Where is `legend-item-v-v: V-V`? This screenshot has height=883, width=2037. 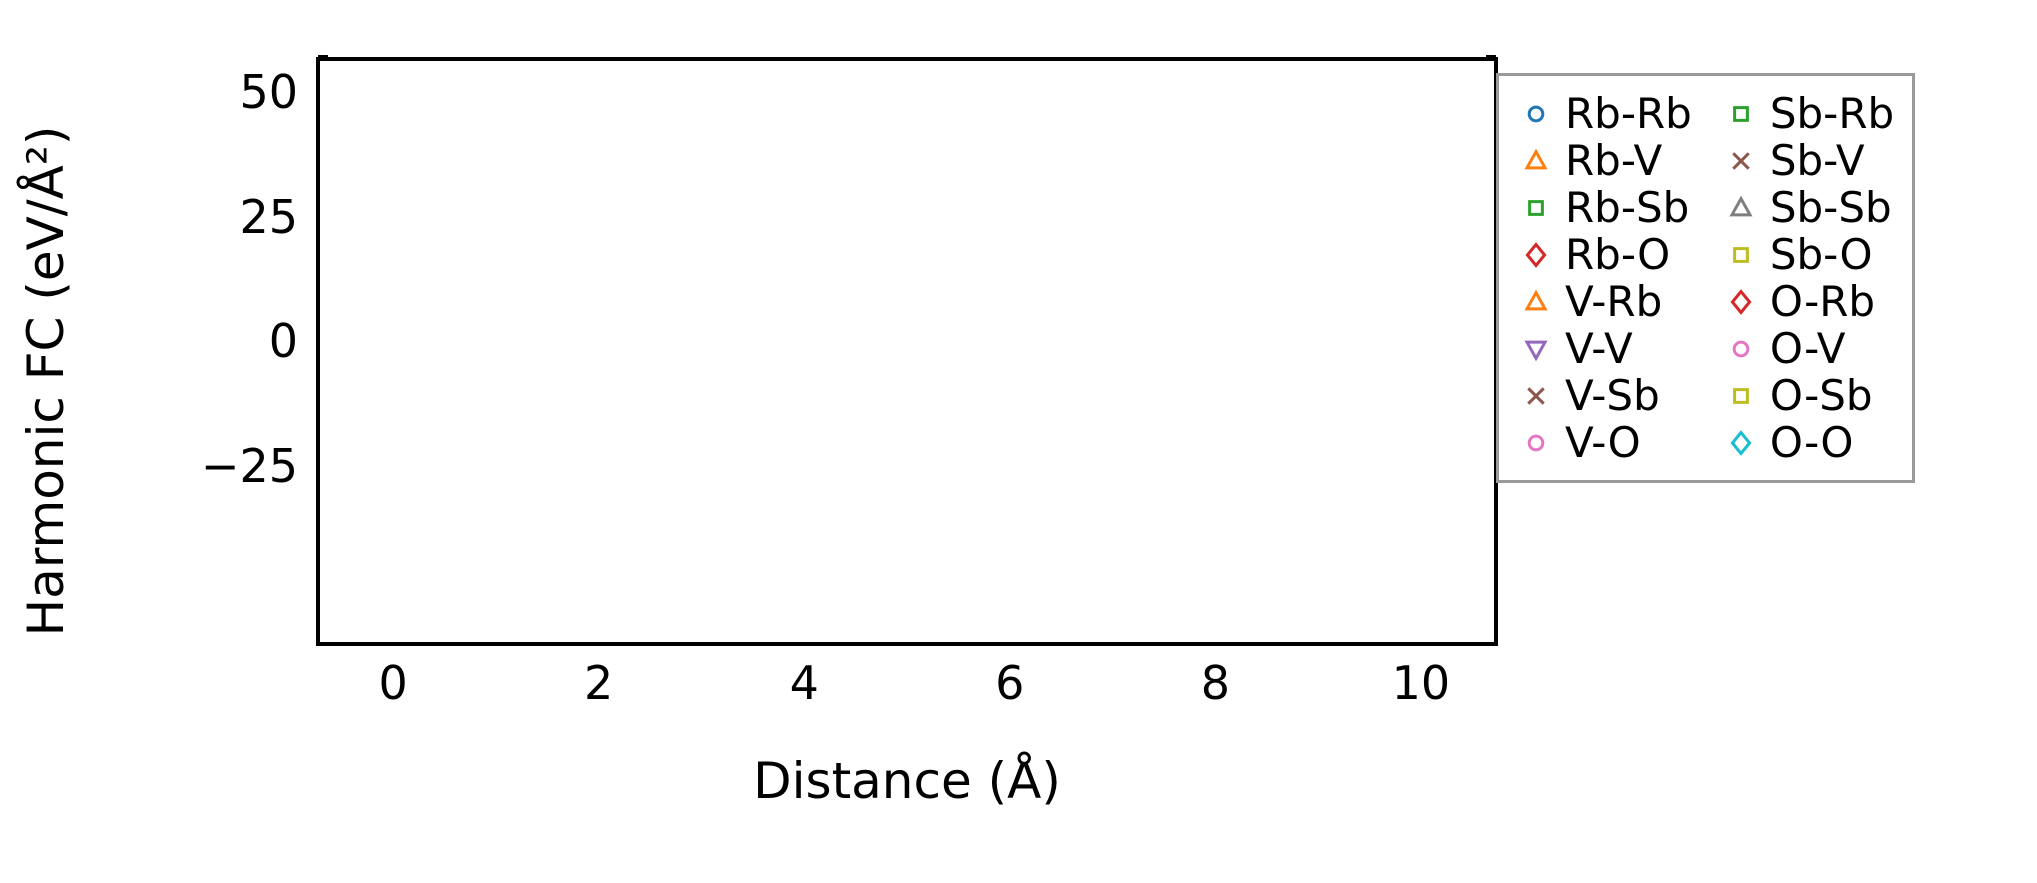 legend-item-v-v: V-V is located at coordinates (1602, 348).